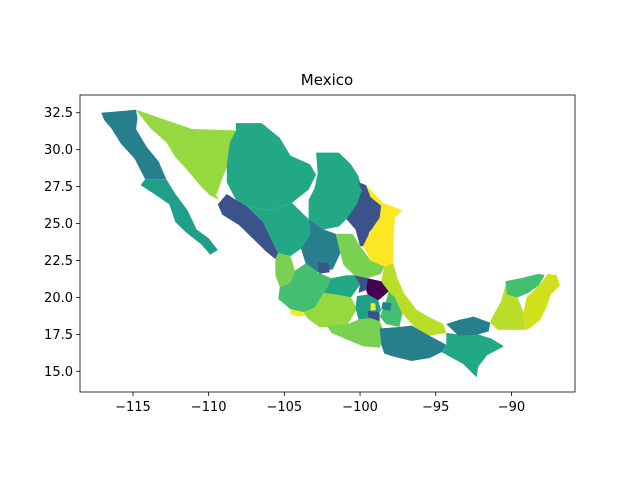 This screenshot has height=480, width=640. I want to click on region-baja-california-sur, so click(179, 217).